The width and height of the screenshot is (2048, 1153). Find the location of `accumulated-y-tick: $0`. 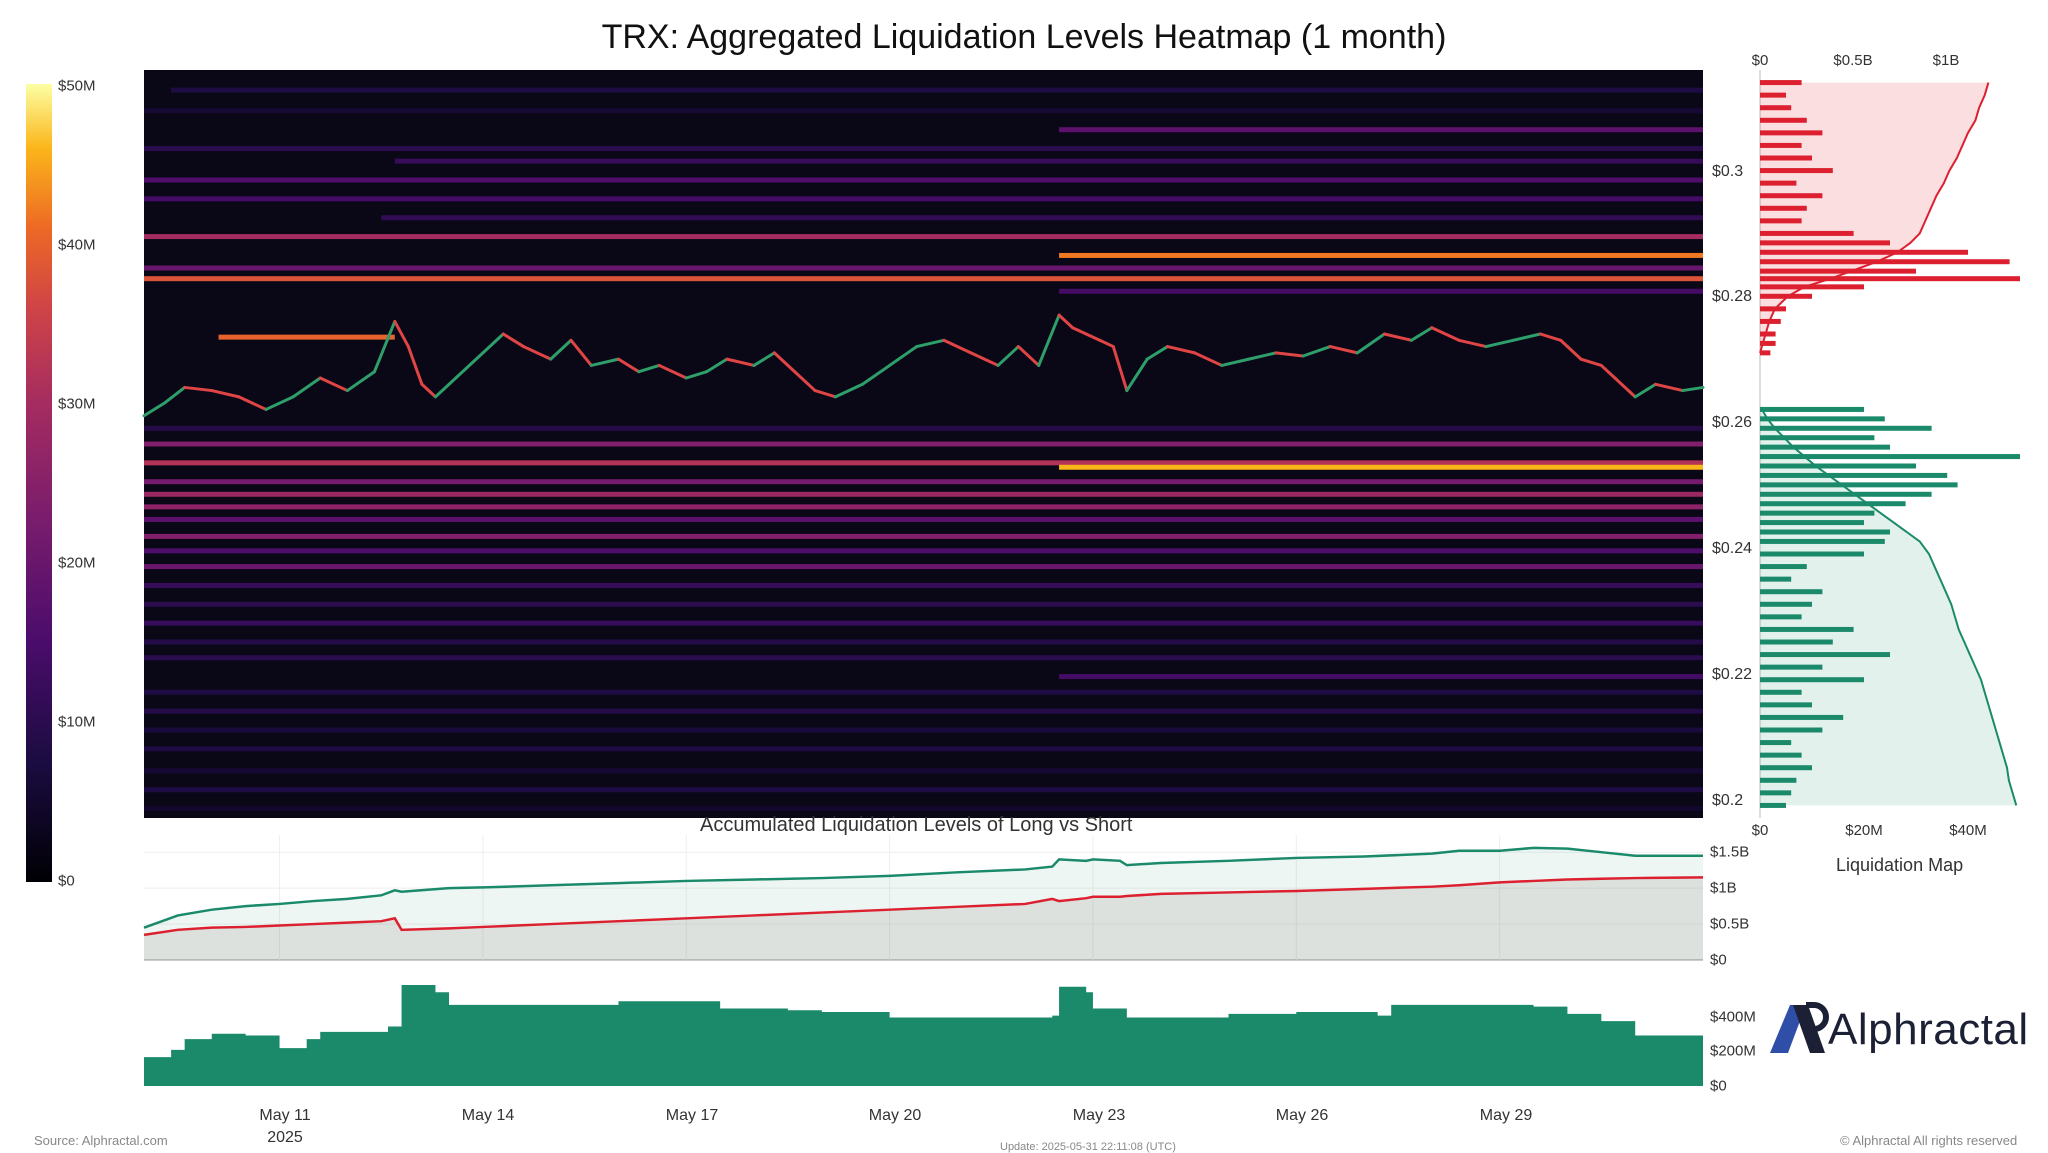

accumulated-y-tick: $0 is located at coordinates (1718, 960).